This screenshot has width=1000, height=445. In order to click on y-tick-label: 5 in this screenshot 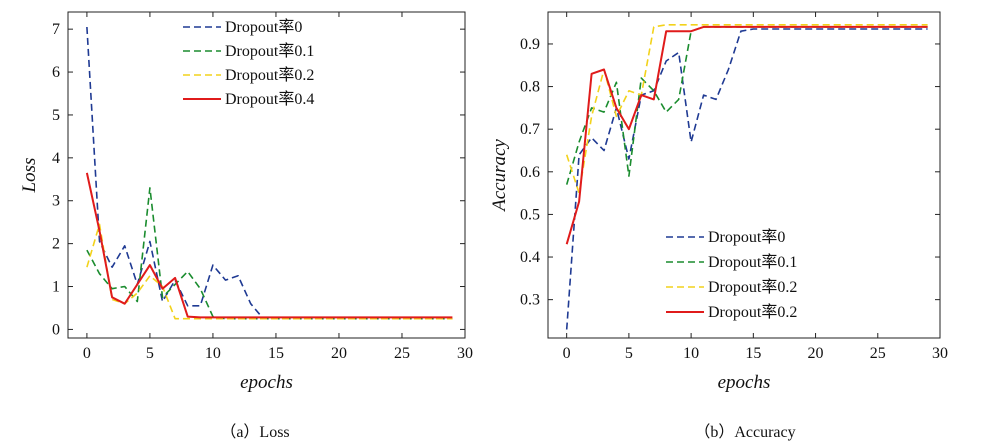, I will do `click(56, 115)`.